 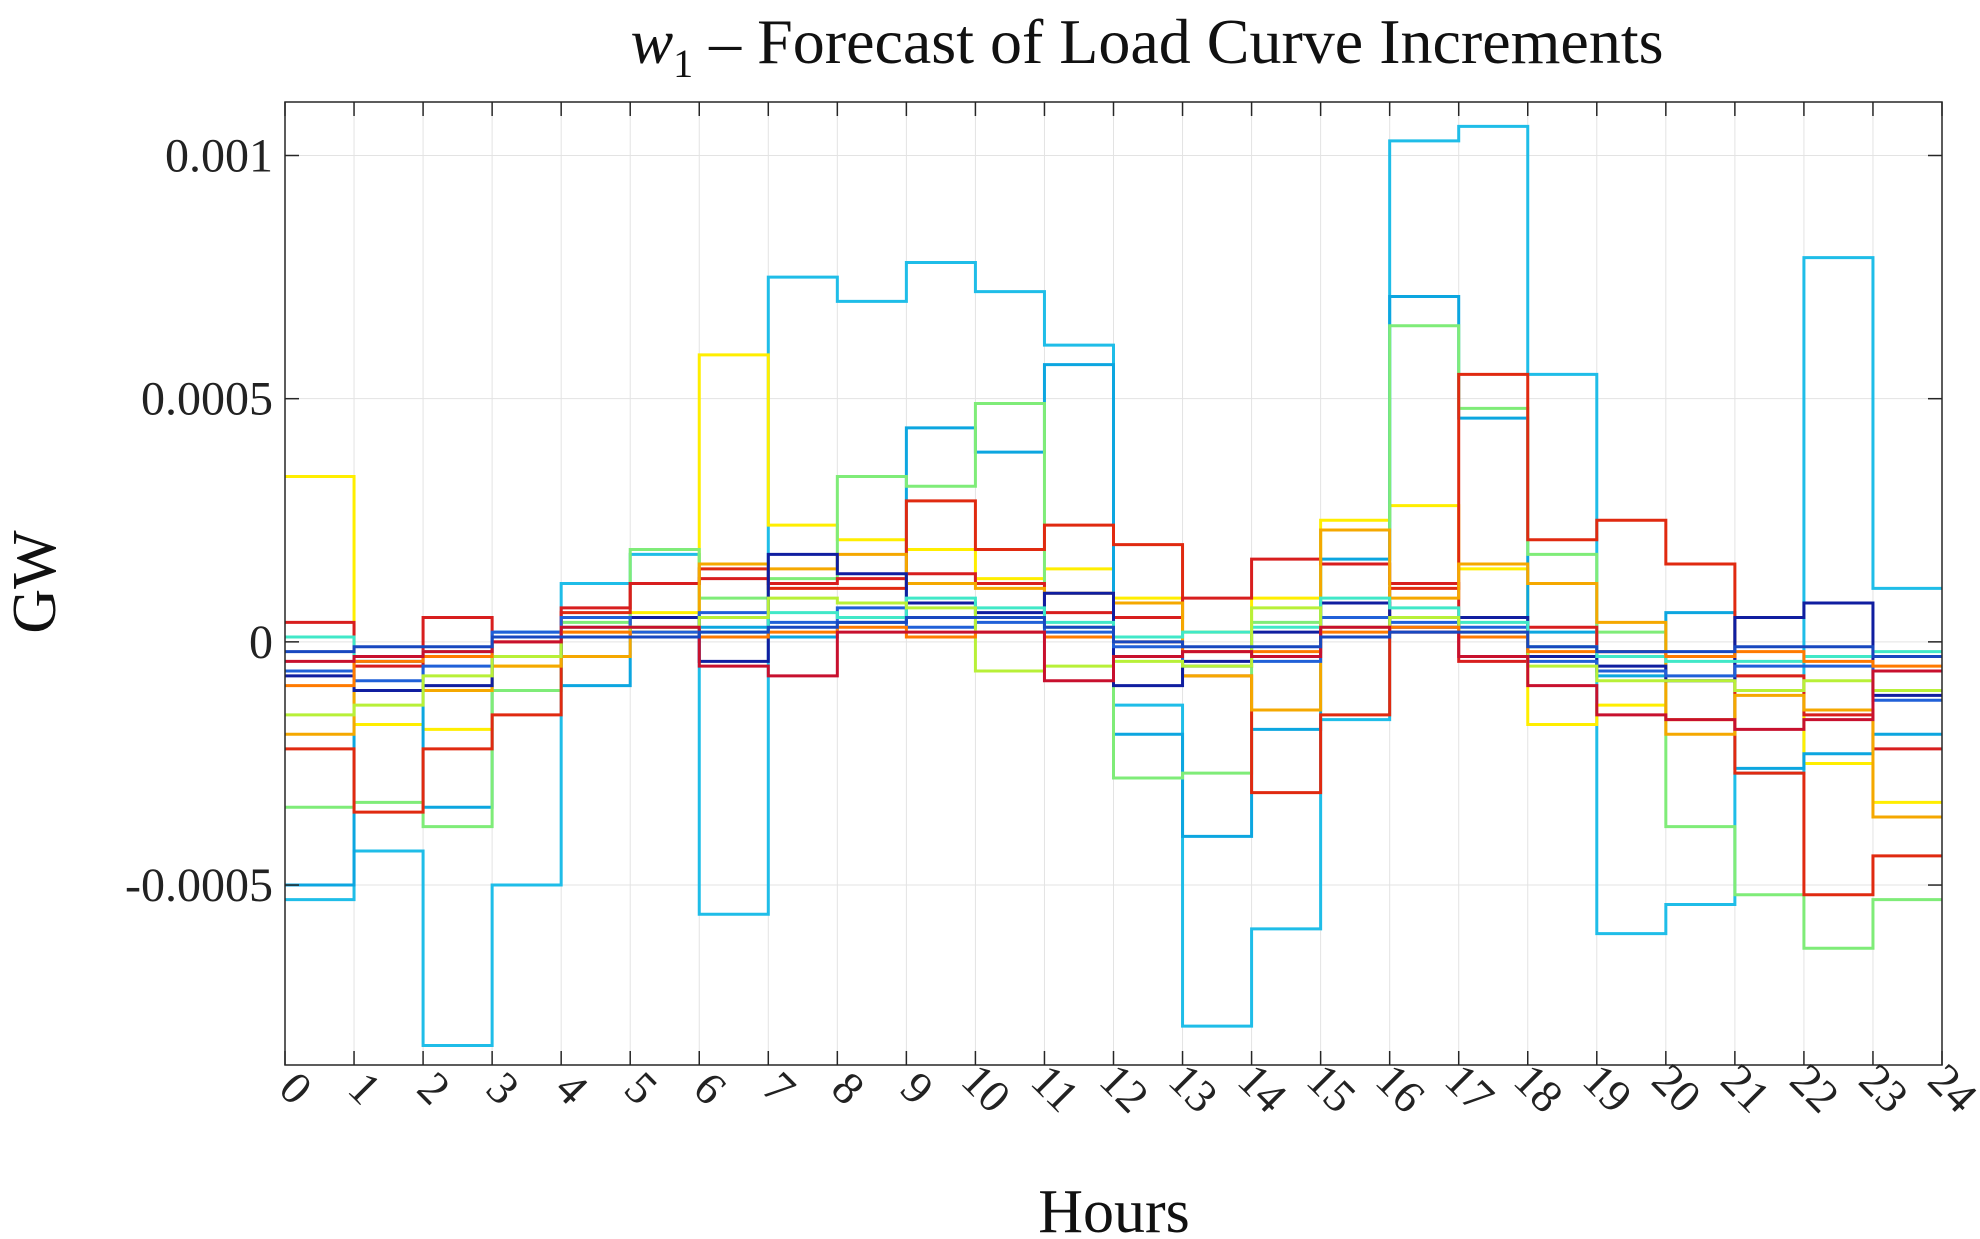 I want to click on y-axis-label: GW, so click(x=35, y=582).